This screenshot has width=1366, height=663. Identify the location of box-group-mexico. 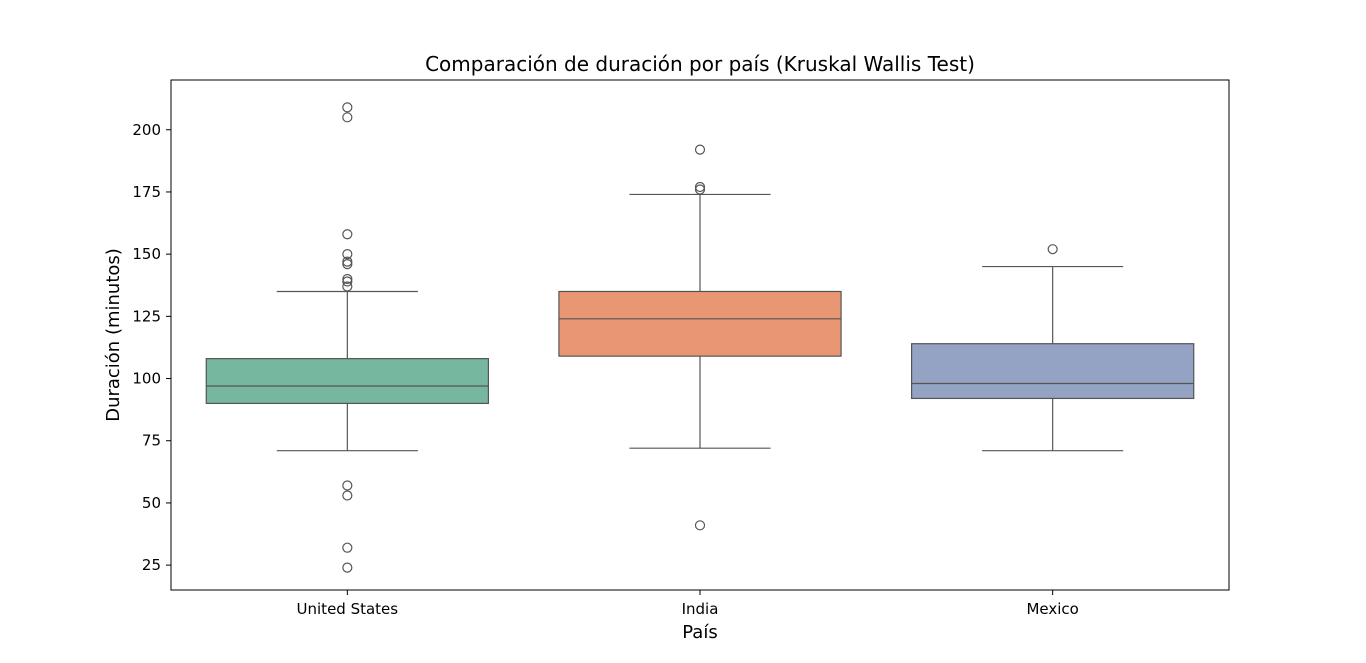
(1052, 348).